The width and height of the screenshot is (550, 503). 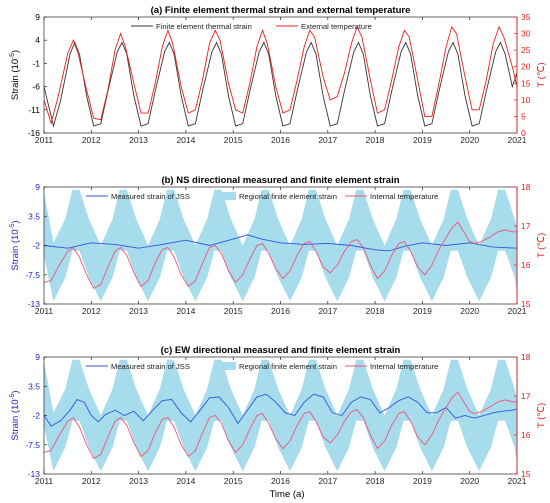 I want to click on y-tick-label-right: 30, so click(x=526, y=34).